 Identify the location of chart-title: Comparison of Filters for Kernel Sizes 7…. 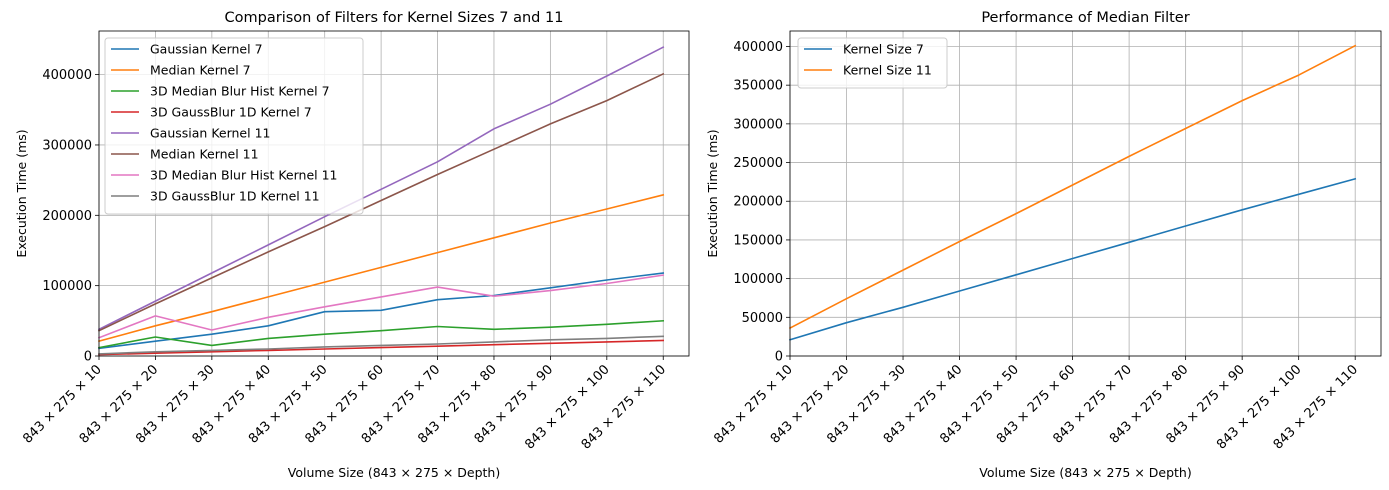
(394, 18).